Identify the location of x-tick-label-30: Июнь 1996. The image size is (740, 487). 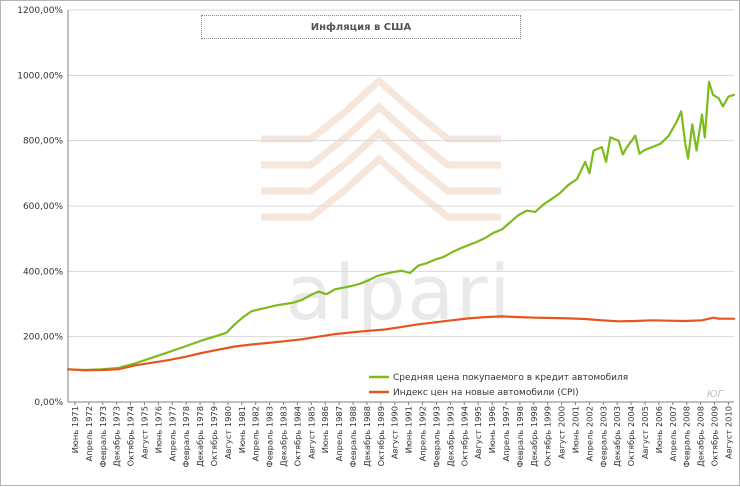
(492, 429).